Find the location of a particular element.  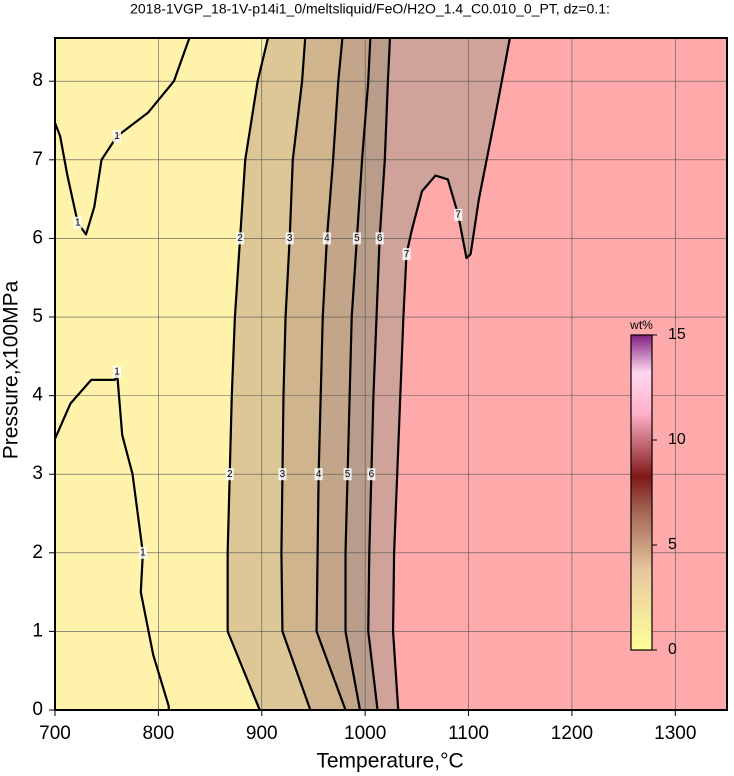

y-tick-label: 3 is located at coordinates (37, 473).